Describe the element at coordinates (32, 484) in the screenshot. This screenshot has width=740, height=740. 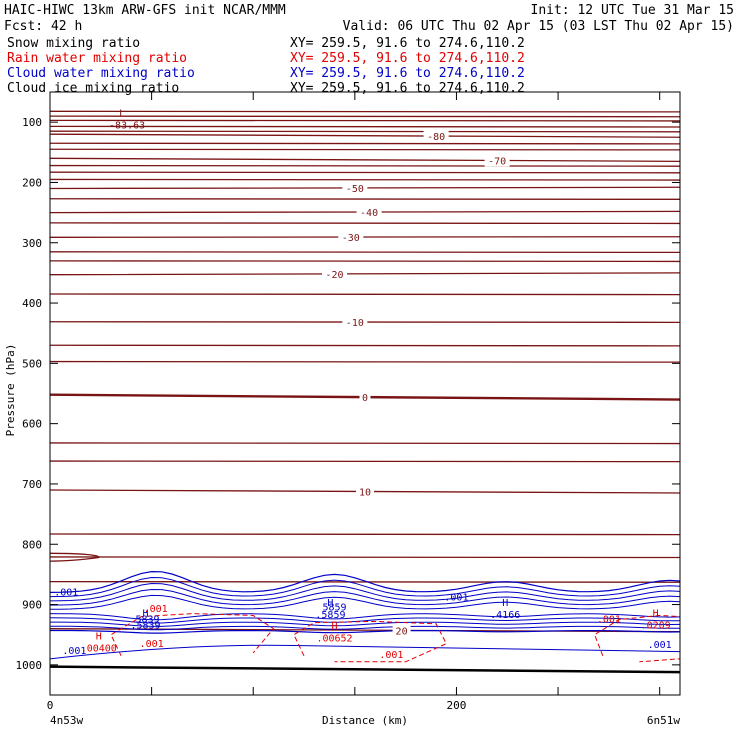
I see `y-tick-label: 700` at that location.